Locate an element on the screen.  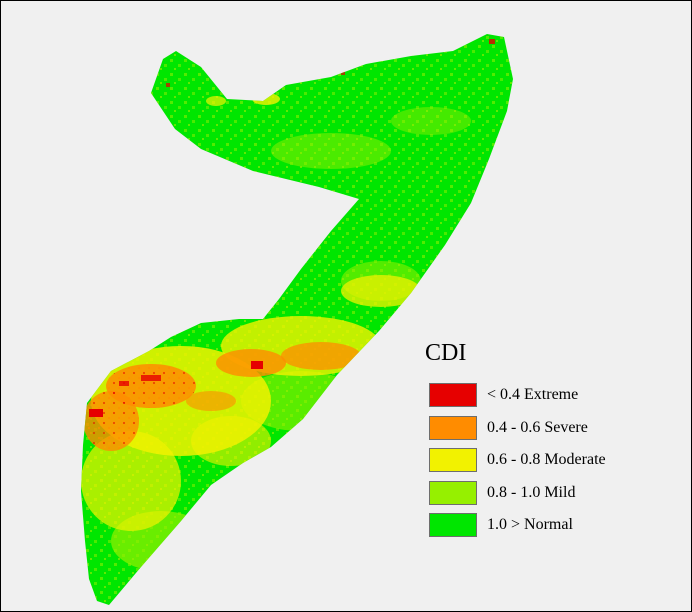
legend-item: 1.0 > Normal is located at coordinates (515, 525).